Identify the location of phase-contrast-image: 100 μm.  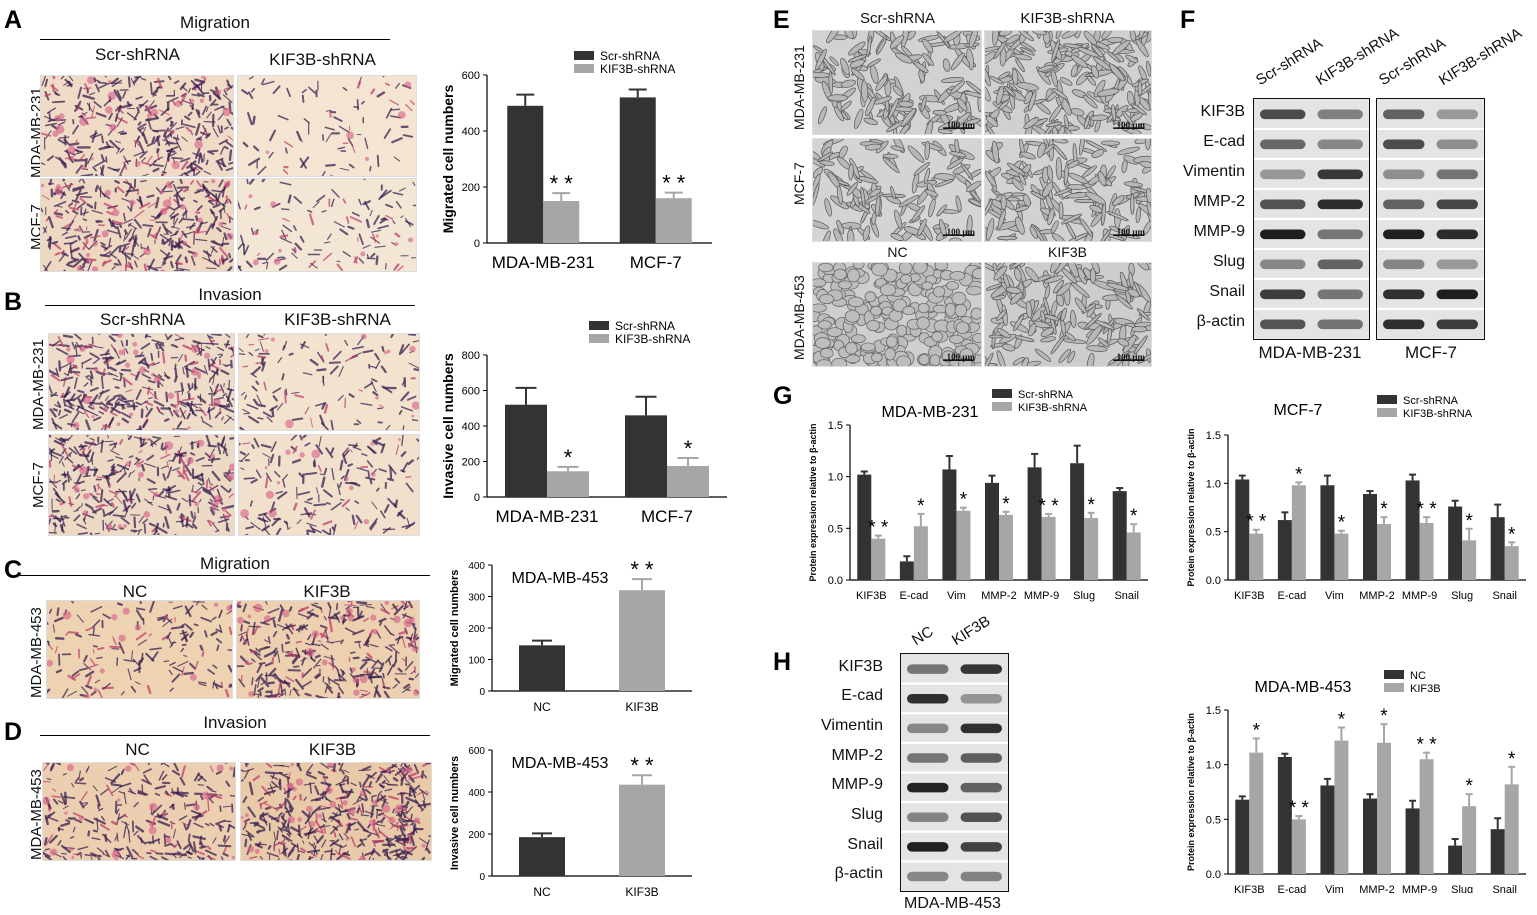
(897, 82).